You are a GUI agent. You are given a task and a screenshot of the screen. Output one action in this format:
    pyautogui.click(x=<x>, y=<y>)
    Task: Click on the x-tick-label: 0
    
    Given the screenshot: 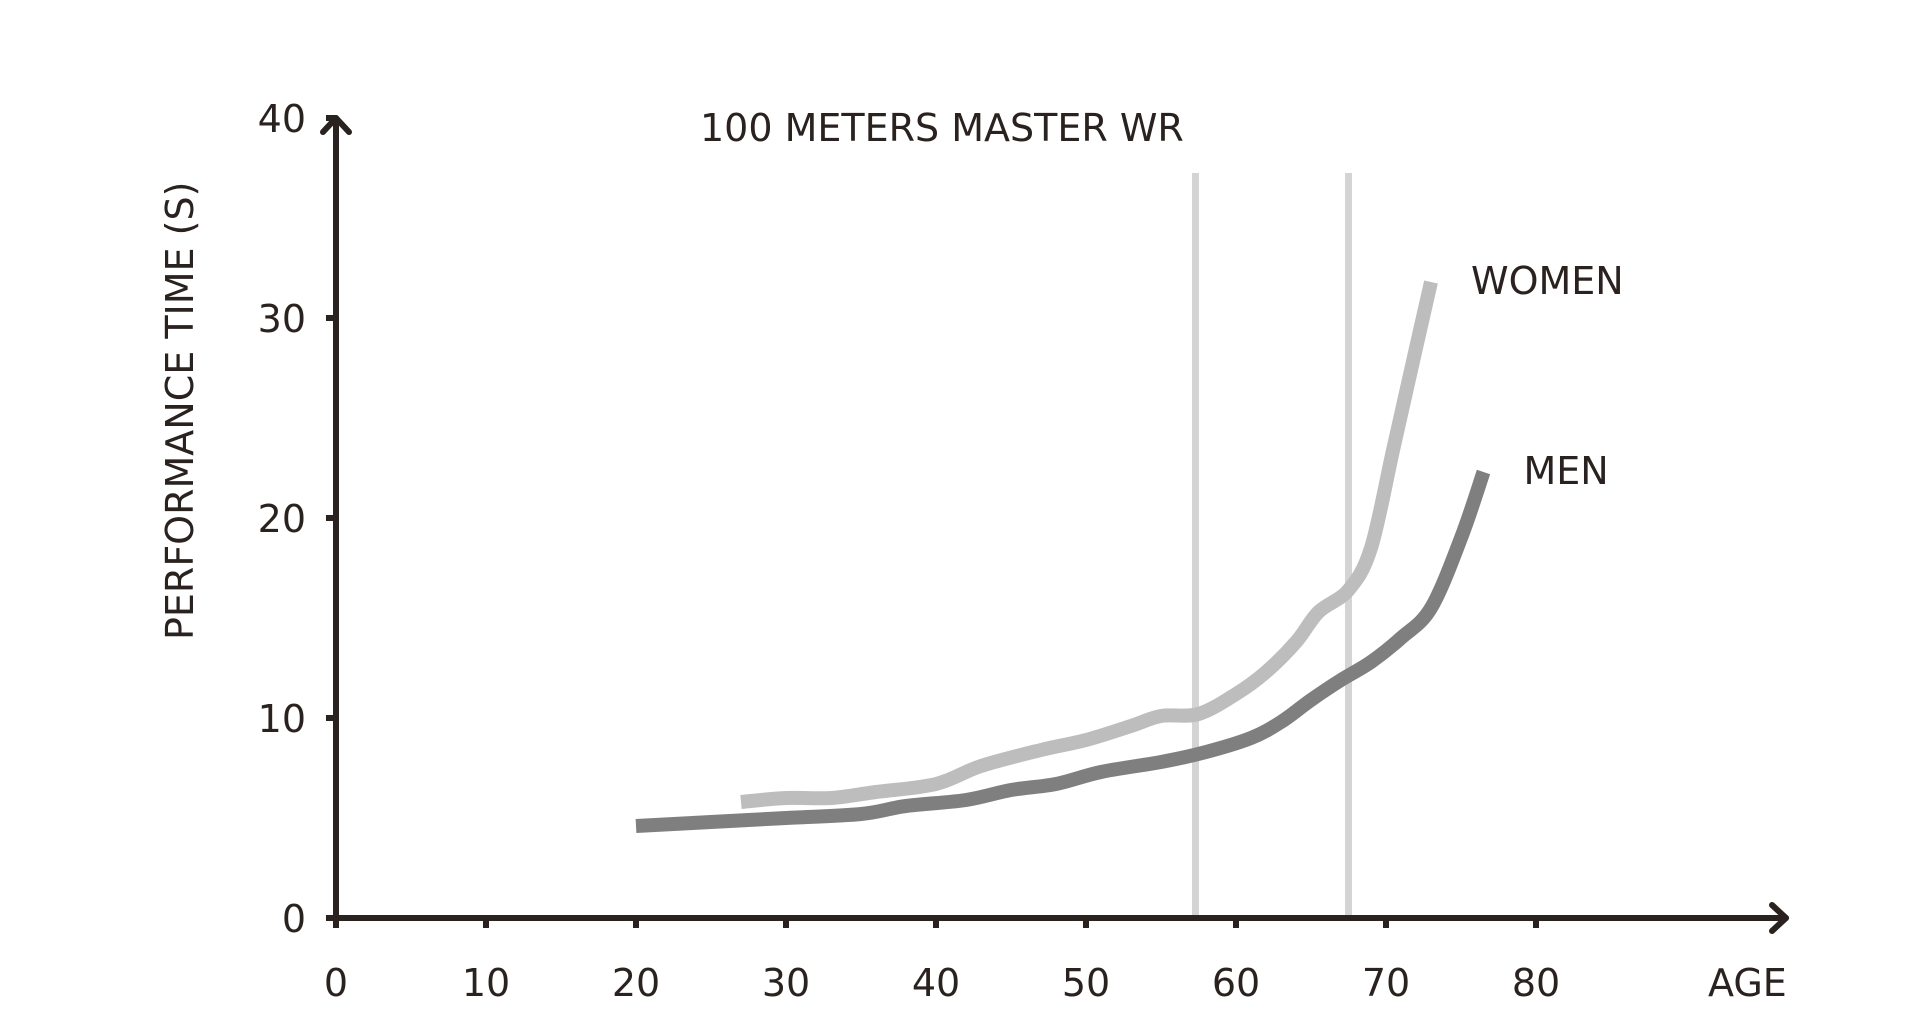 What is the action you would take?
    pyautogui.click(x=336, y=983)
    